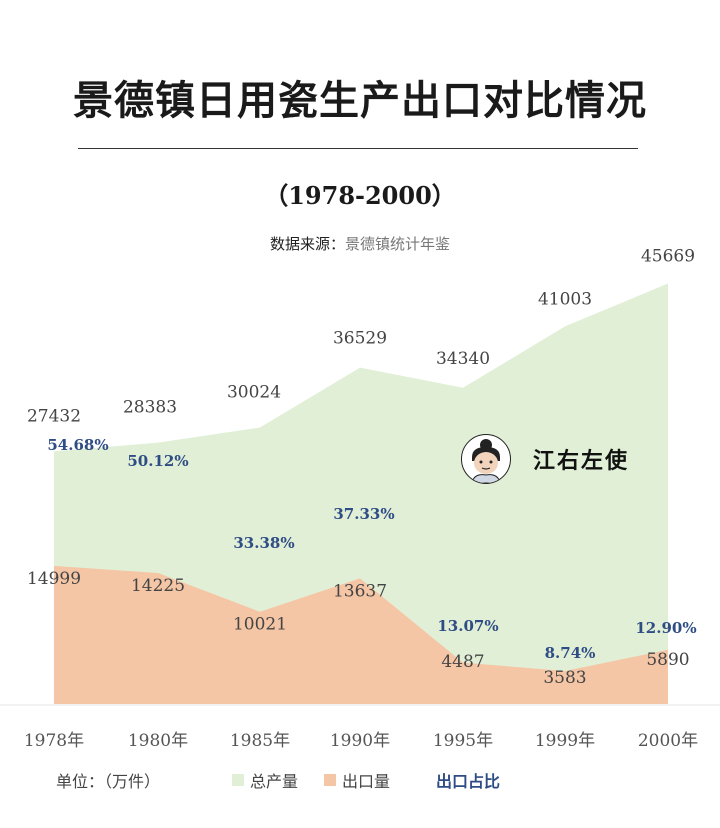  Describe the element at coordinates (467, 626) in the screenshot. I see `export-ratio-label: 13.07%` at that location.